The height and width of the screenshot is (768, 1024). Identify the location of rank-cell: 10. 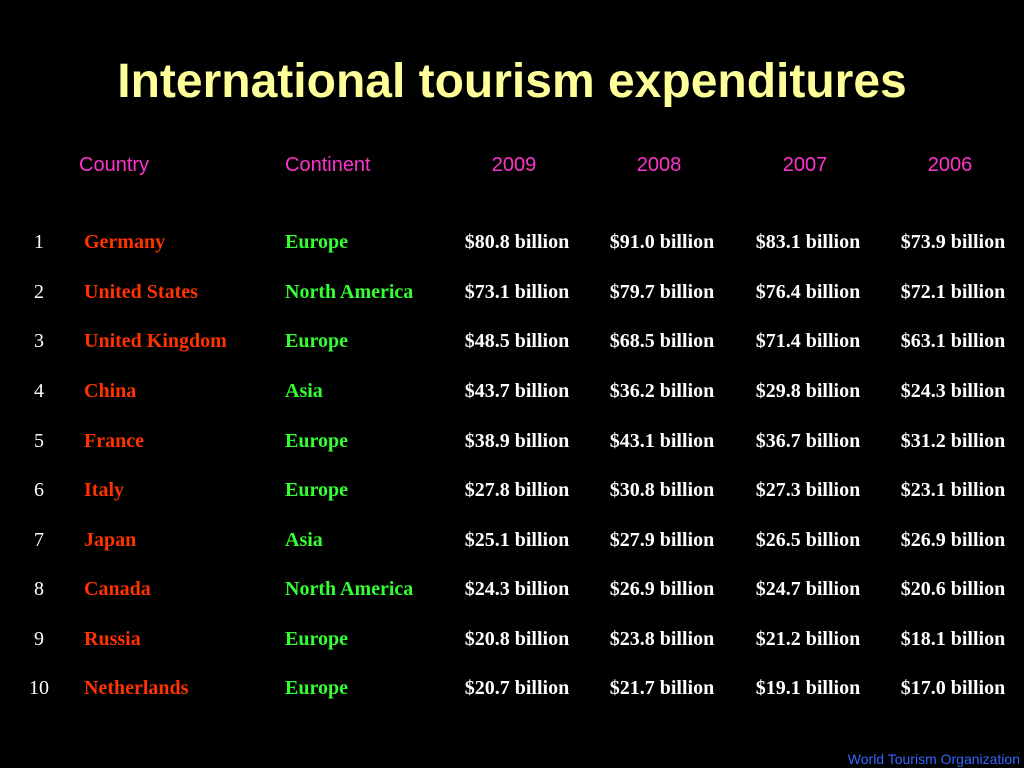
(39, 688).